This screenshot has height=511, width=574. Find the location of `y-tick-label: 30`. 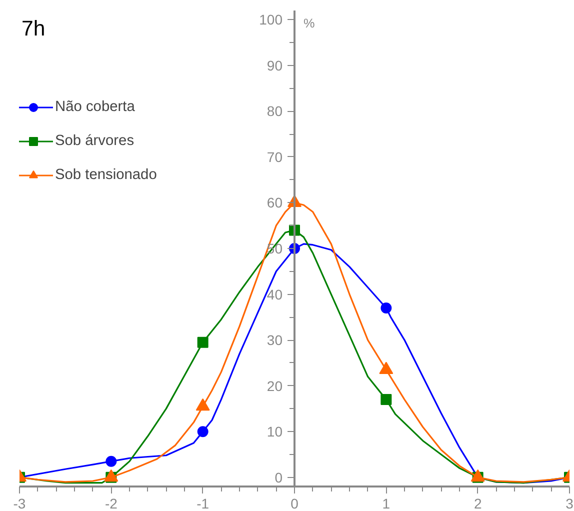

y-tick-label: 30 is located at coordinates (274, 340).